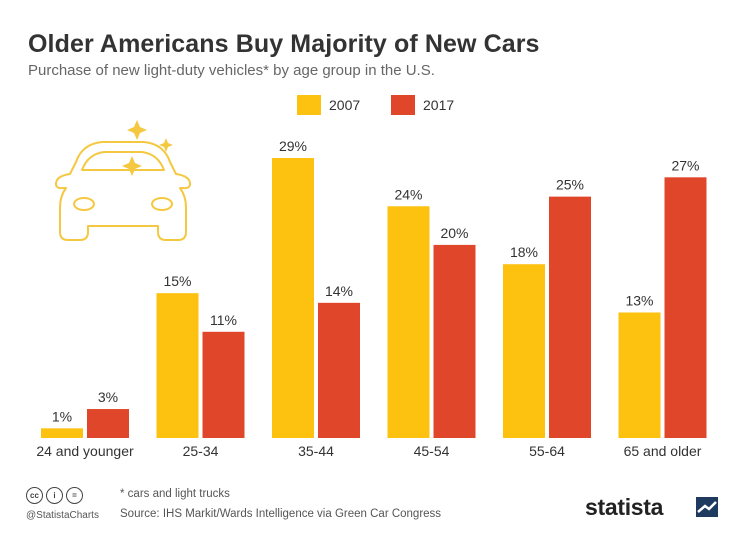  What do you see at coordinates (62, 433) in the screenshot?
I see `bar-2007-24-and-younger` at bounding box center [62, 433].